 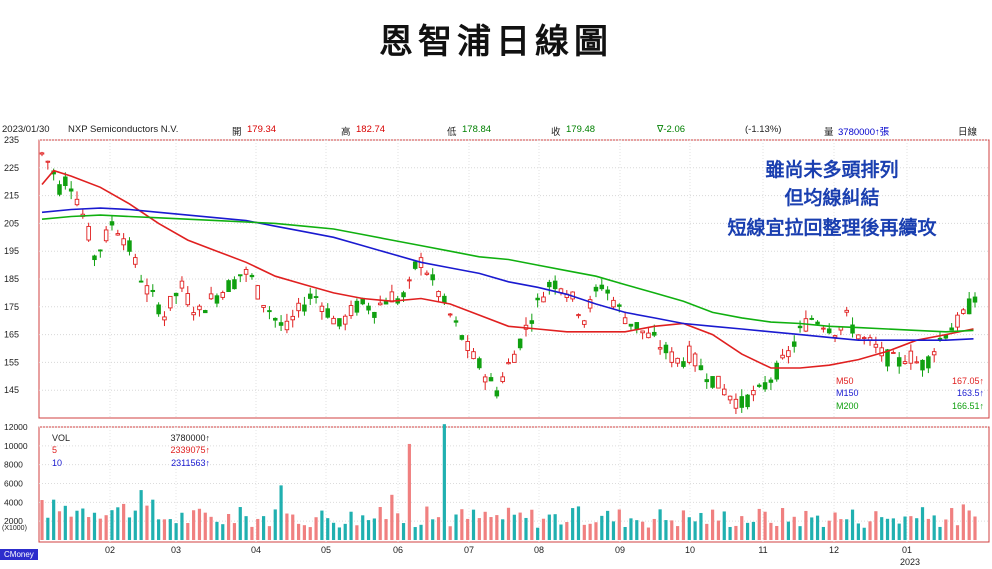 What do you see at coordinates (508, 550) in the screenshot?
I see `x-axis: 02 03 04 05 06 07 08 09 10 11 12 01` at bounding box center [508, 550].